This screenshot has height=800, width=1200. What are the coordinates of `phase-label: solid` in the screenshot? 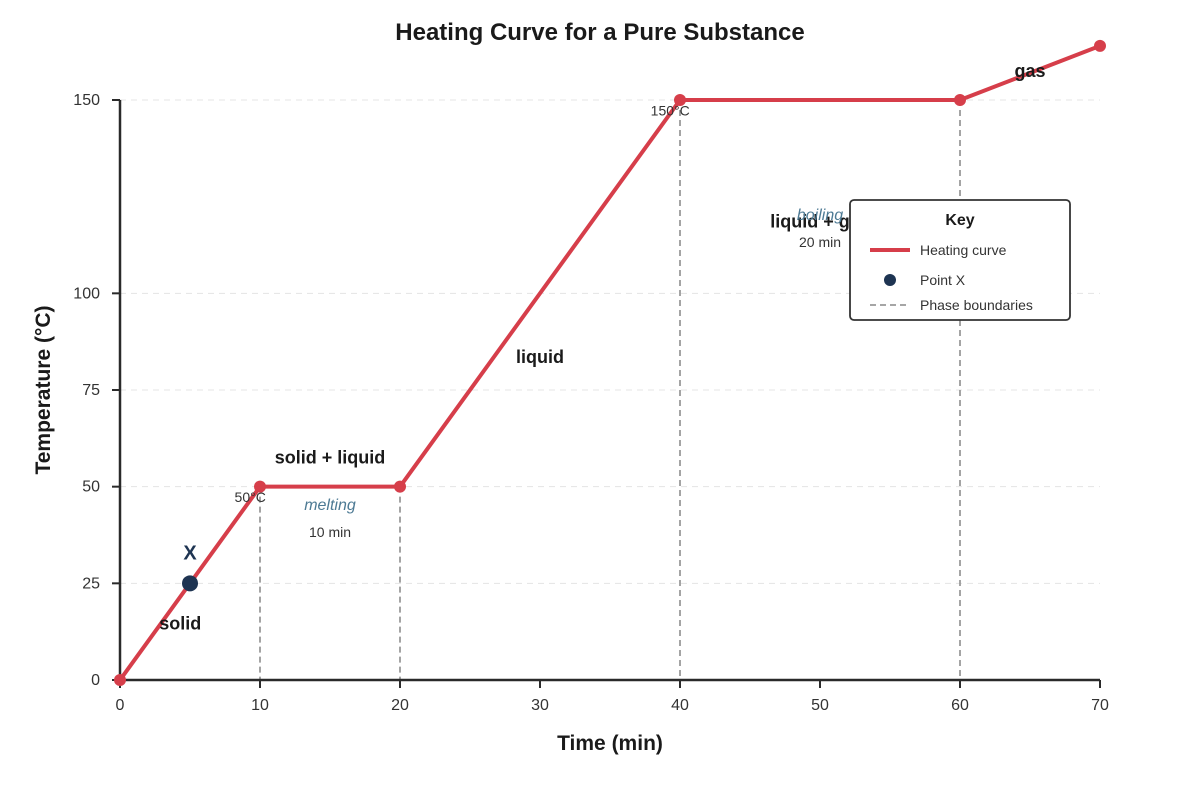 It's located at (180, 624).